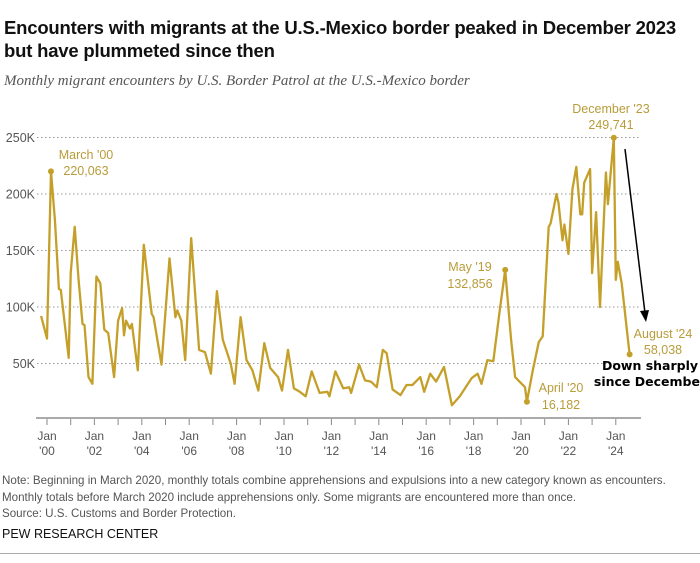  I want to click on y-tick-label: 100K, so click(21, 308).